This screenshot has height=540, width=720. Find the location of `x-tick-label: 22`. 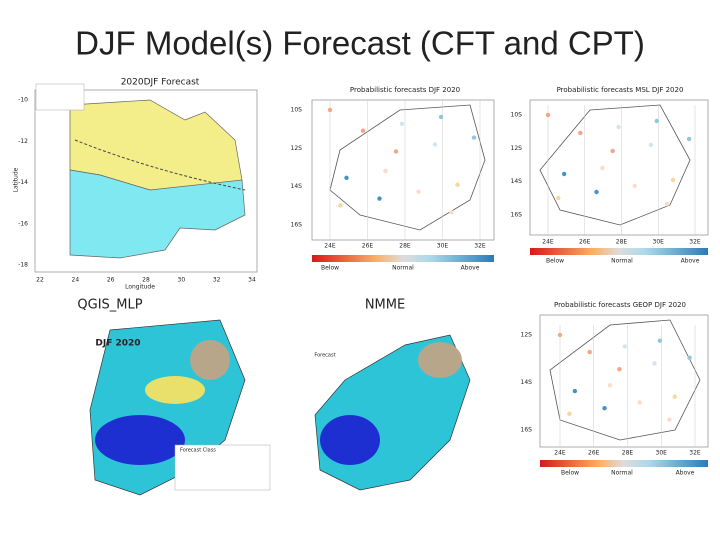

x-tick-label: 22 is located at coordinates (40, 280).